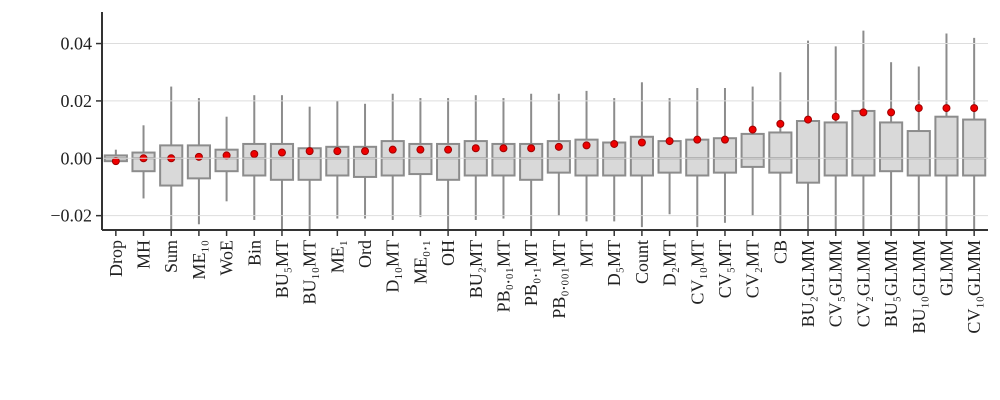  I want to click on x-tick-label: D₂MT, so click(670, 263).